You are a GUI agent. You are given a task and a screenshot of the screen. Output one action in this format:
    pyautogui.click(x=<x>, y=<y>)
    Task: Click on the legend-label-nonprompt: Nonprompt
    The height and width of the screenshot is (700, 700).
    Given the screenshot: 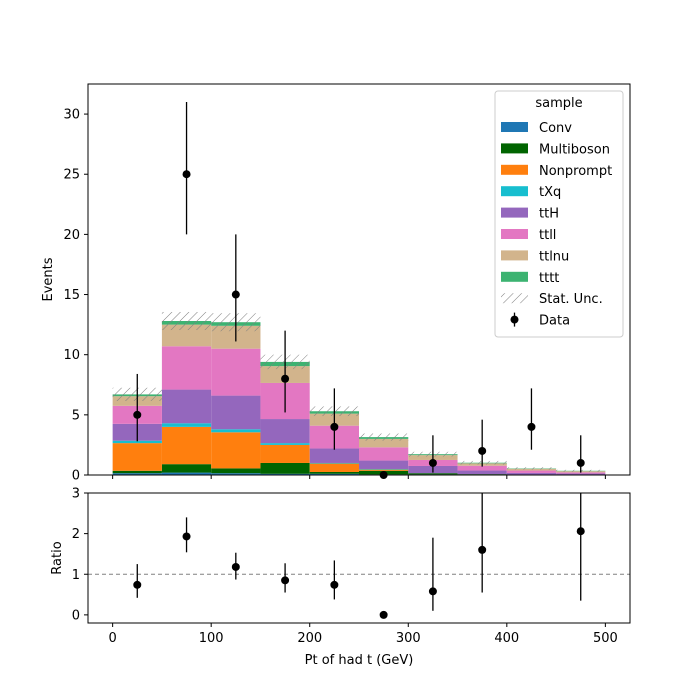 What is the action you would take?
    pyautogui.click(x=575, y=171)
    